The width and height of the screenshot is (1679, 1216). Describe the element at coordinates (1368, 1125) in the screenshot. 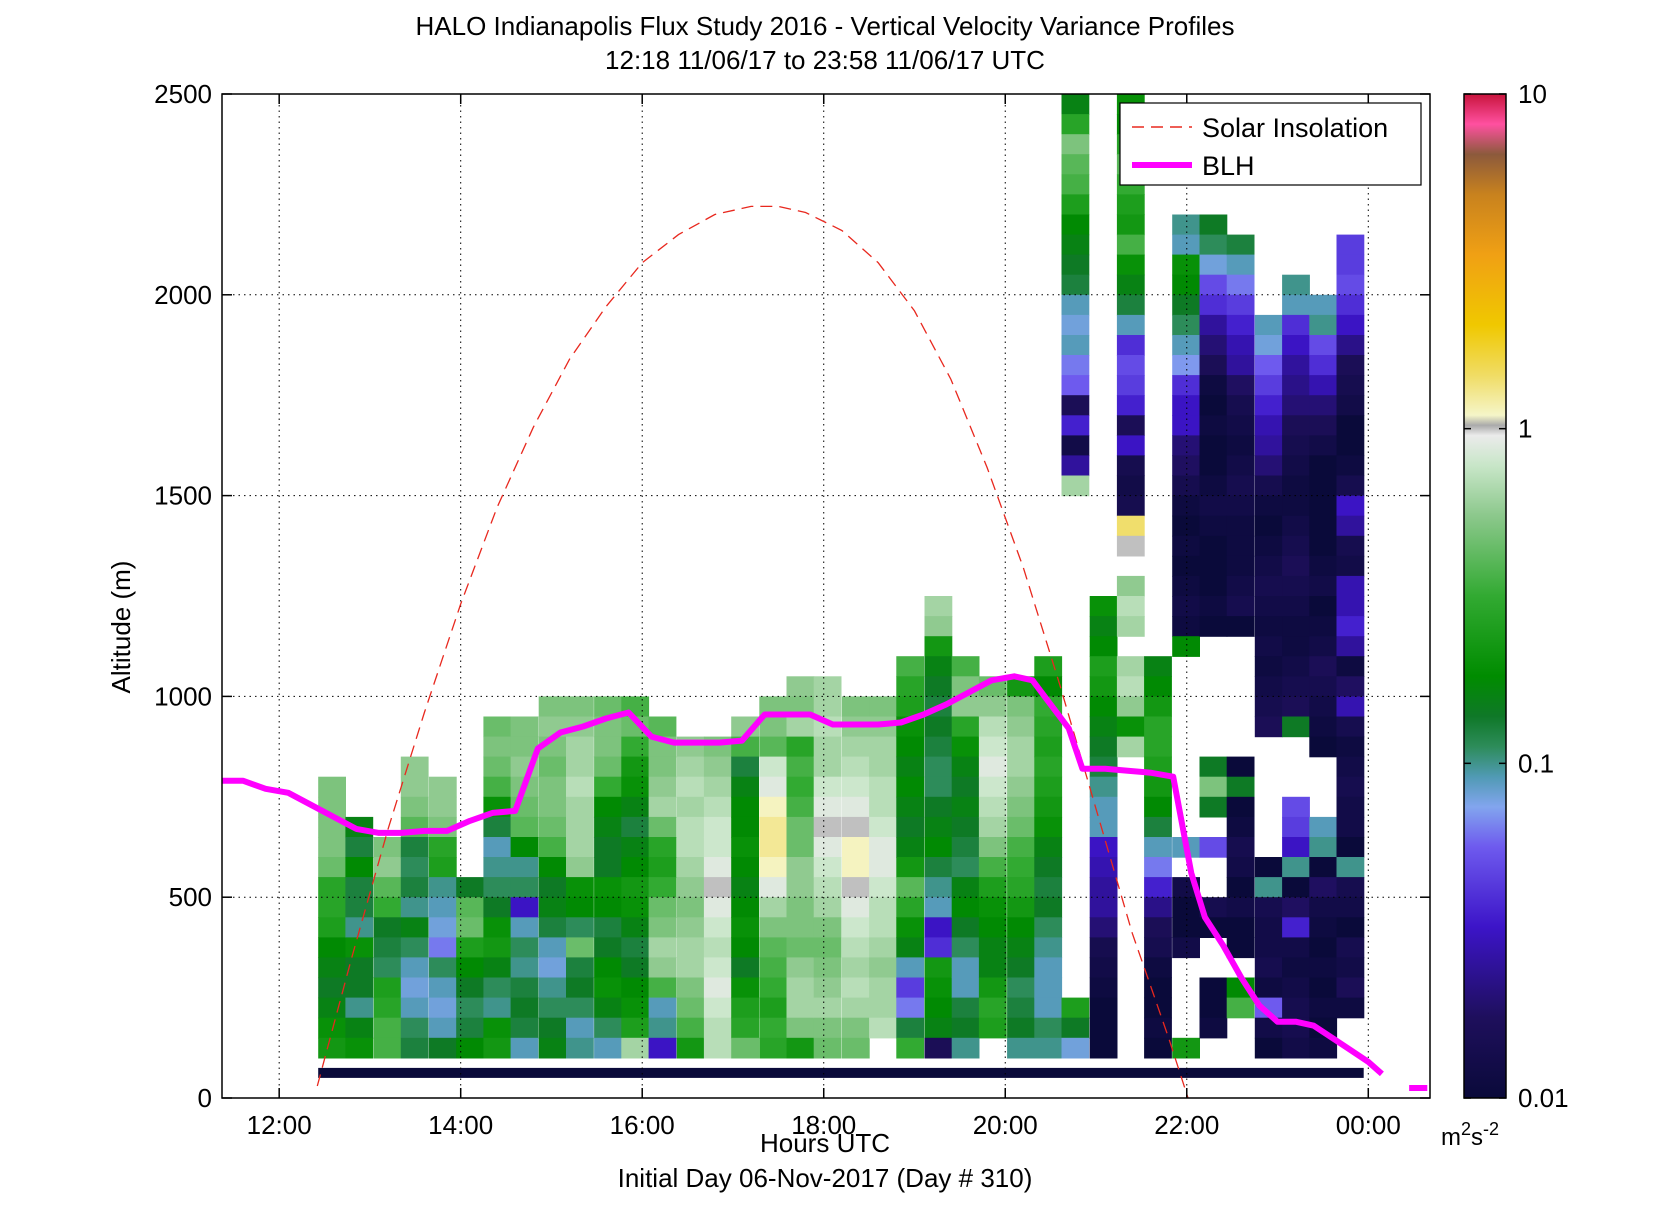

I see `x-tick-label: 00:00` at that location.